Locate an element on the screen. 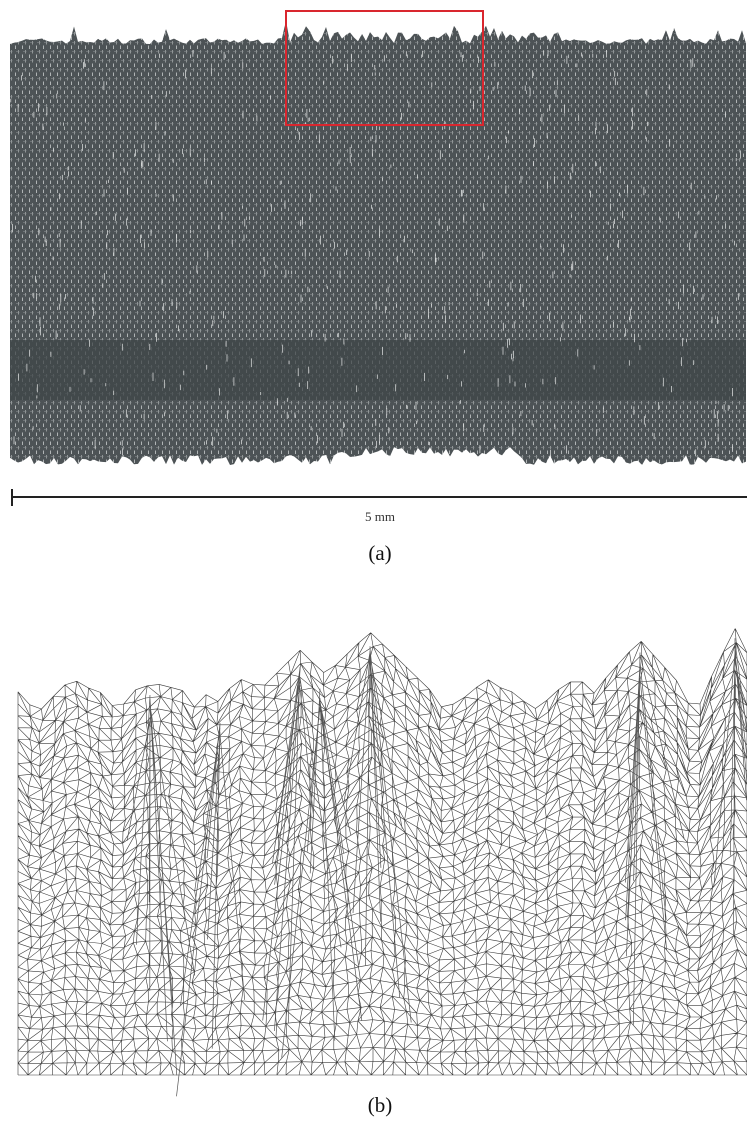 This screenshot has height=1122, width=747. panel-label: (b) is located at coordinates (380, 1105).